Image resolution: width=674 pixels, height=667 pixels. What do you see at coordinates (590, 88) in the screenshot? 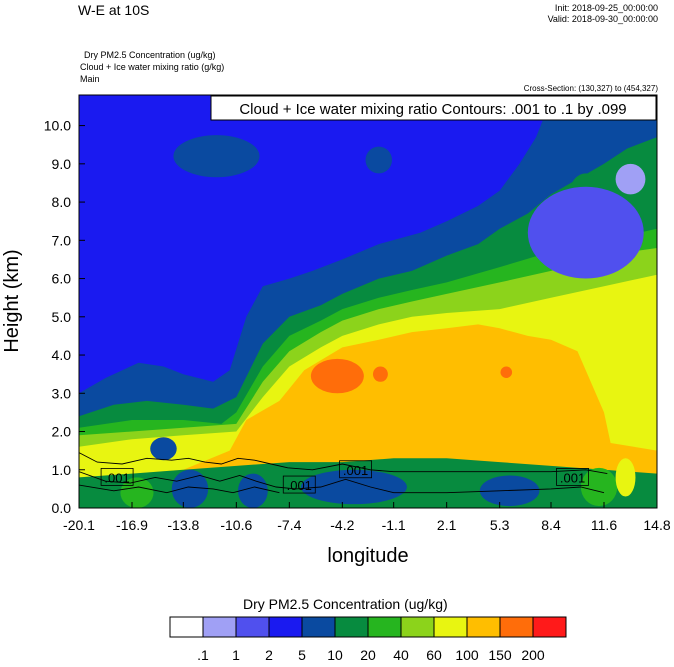
I see `cross-section-label: Cross-Section: (130,327) to (454,327)` at bounding box center [590, 88].